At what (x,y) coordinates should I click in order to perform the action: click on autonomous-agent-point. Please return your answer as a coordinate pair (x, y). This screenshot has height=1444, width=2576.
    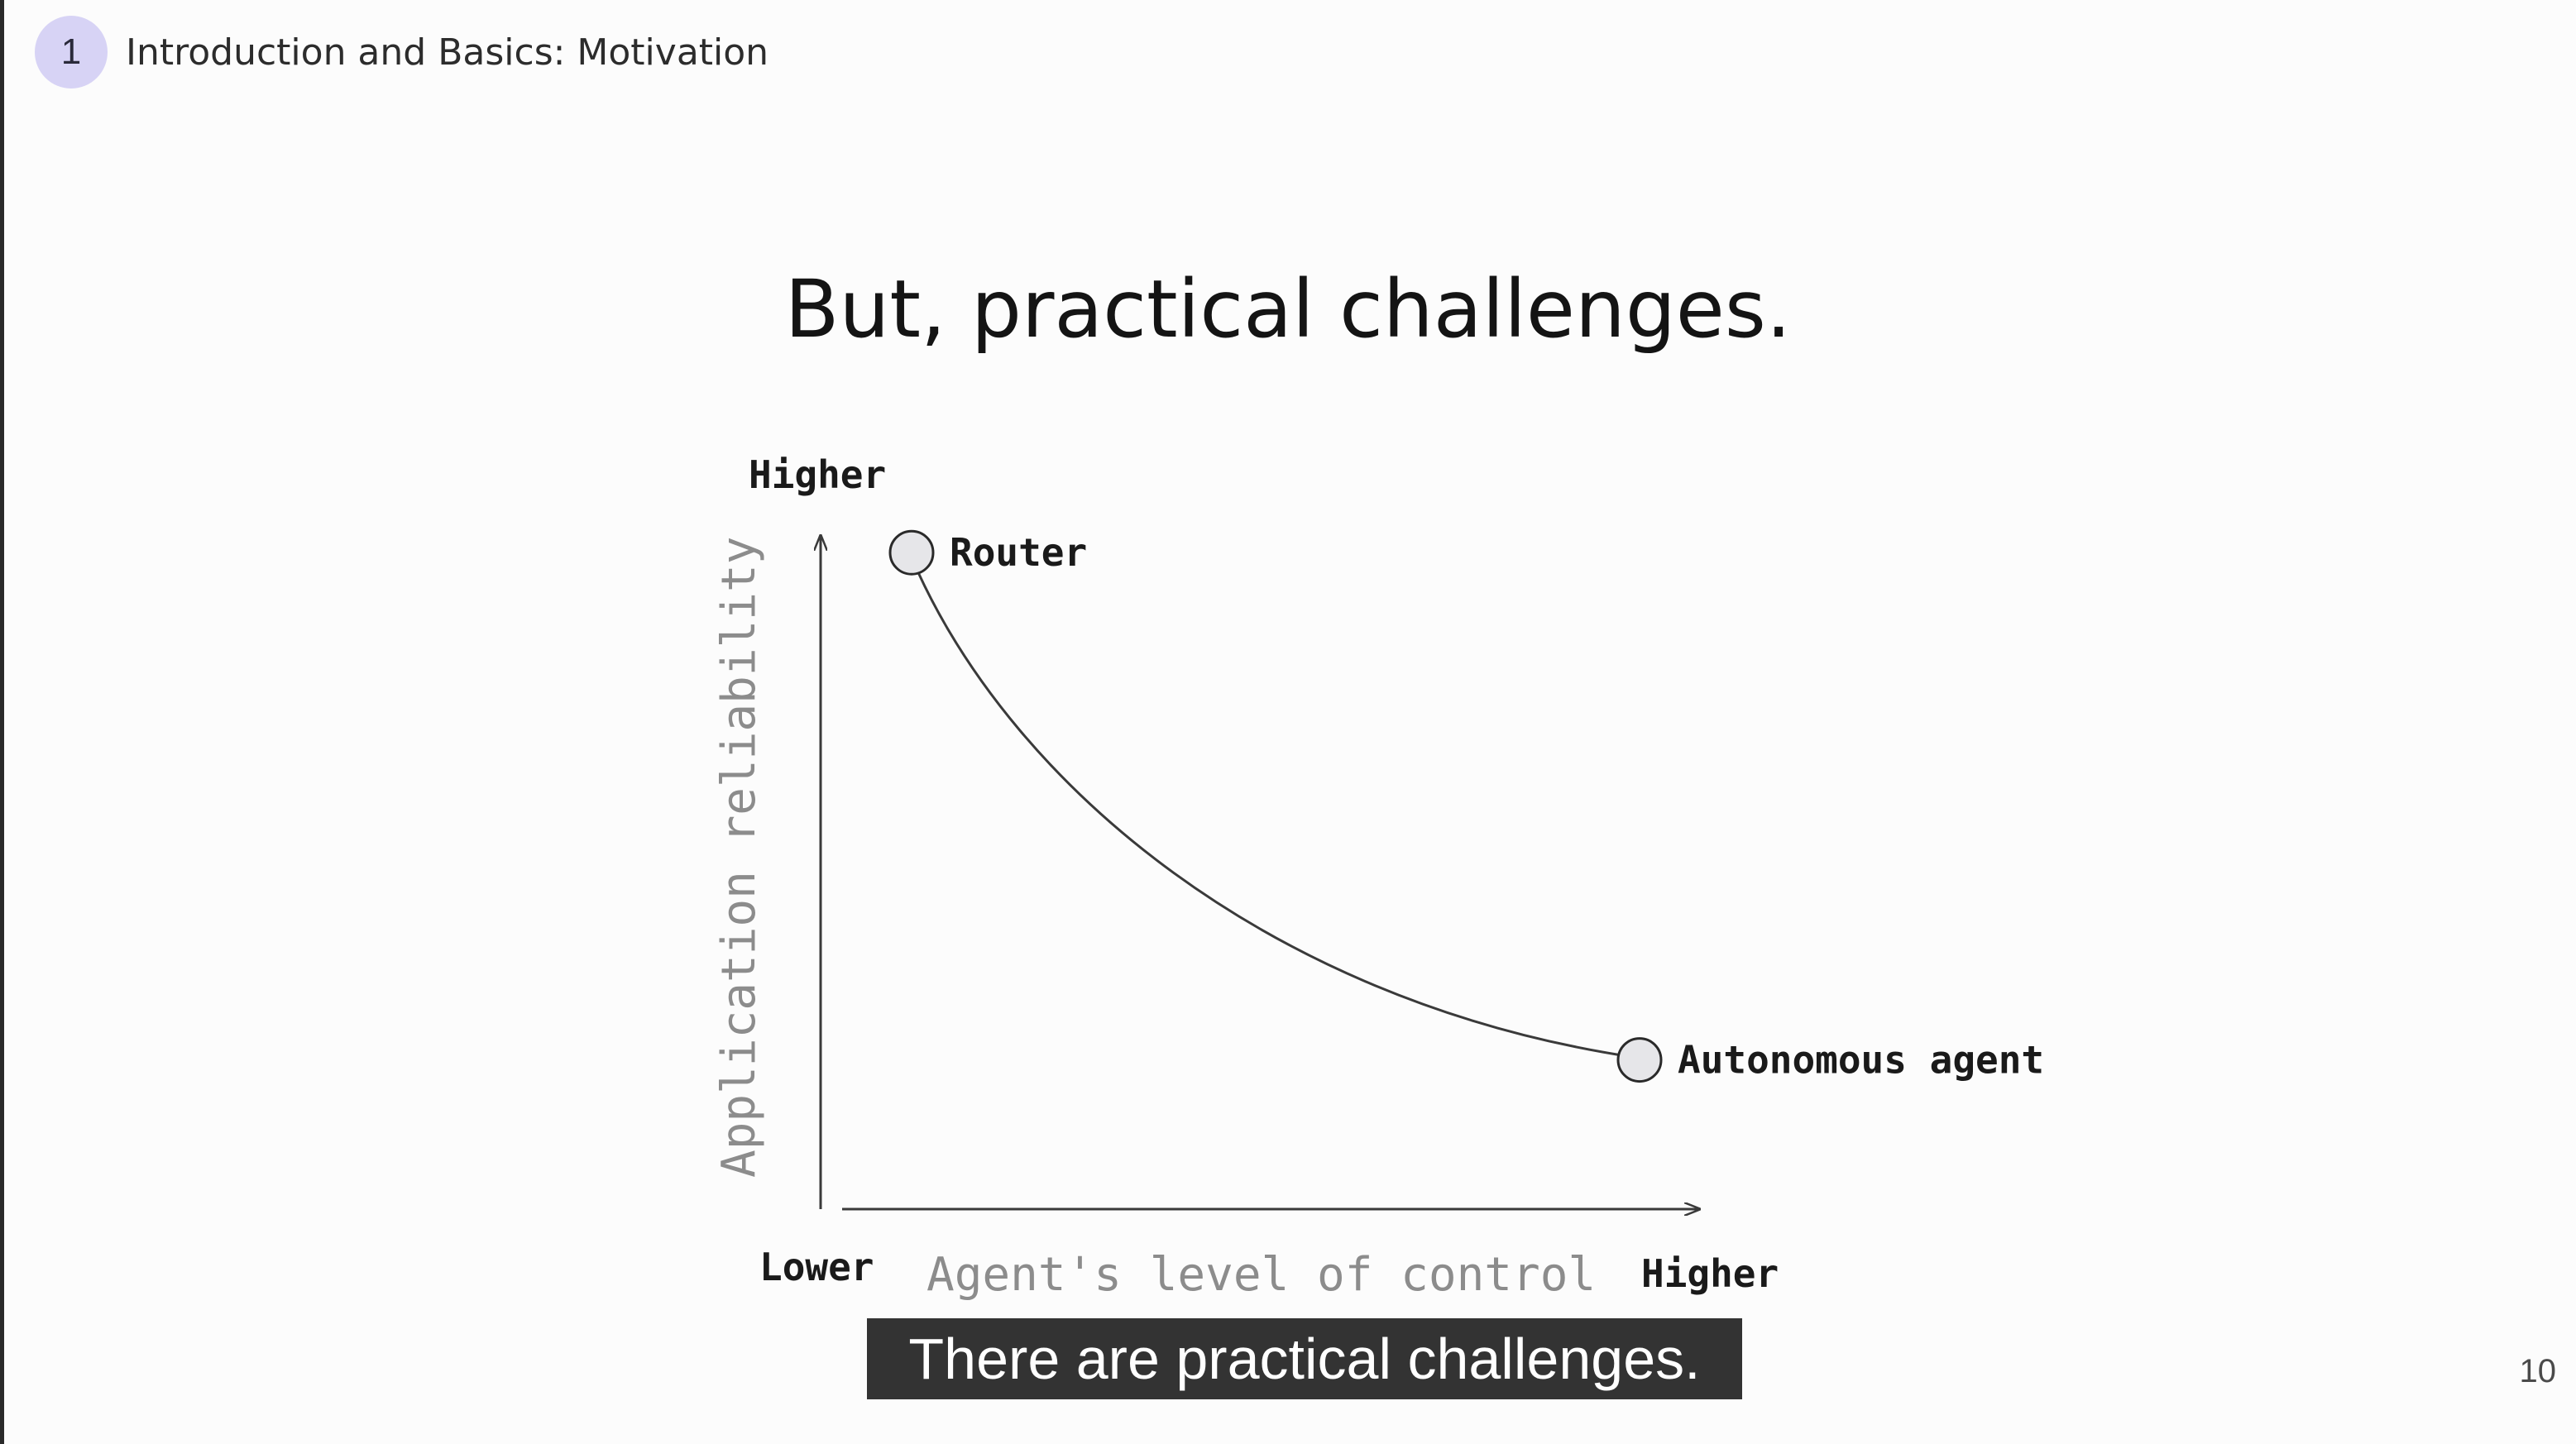
    Looking at the image, I should click on (1639, 1060).